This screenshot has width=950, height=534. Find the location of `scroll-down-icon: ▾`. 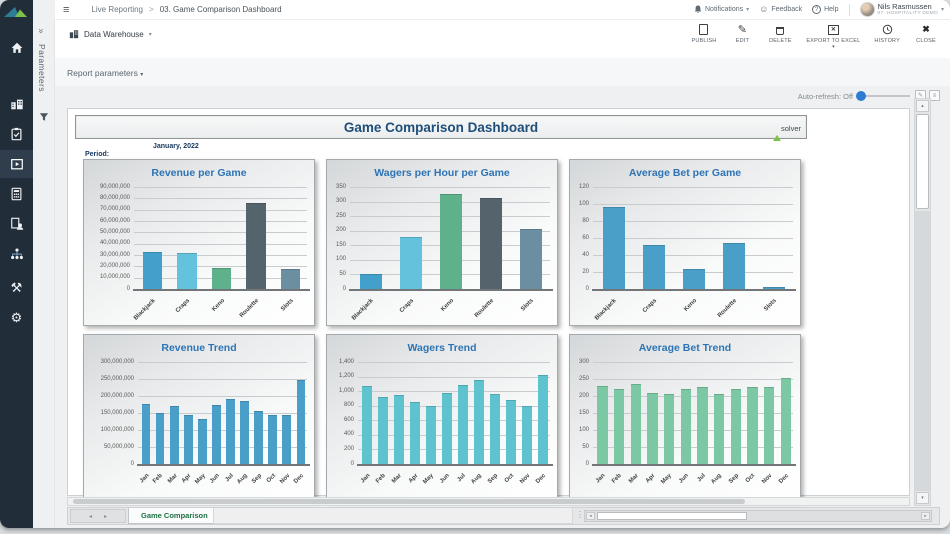

scroll-down-icon: ▾ is located at coordinates (922, 498).